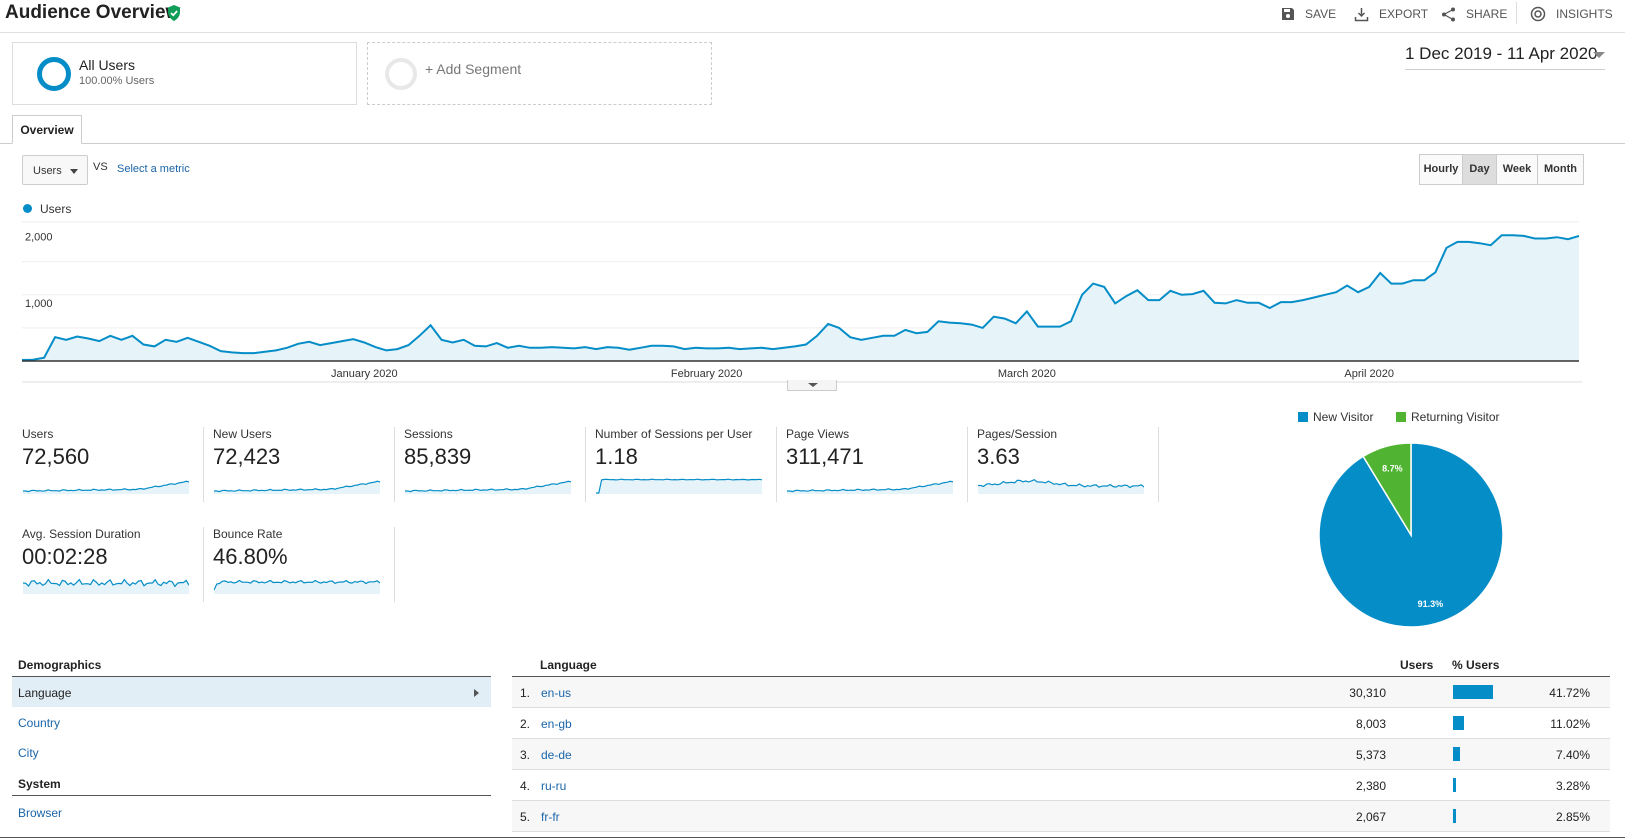  Describe the element at coordinates (56, 209) in the screenshot. I see `users-legend-label: Users` at that location.